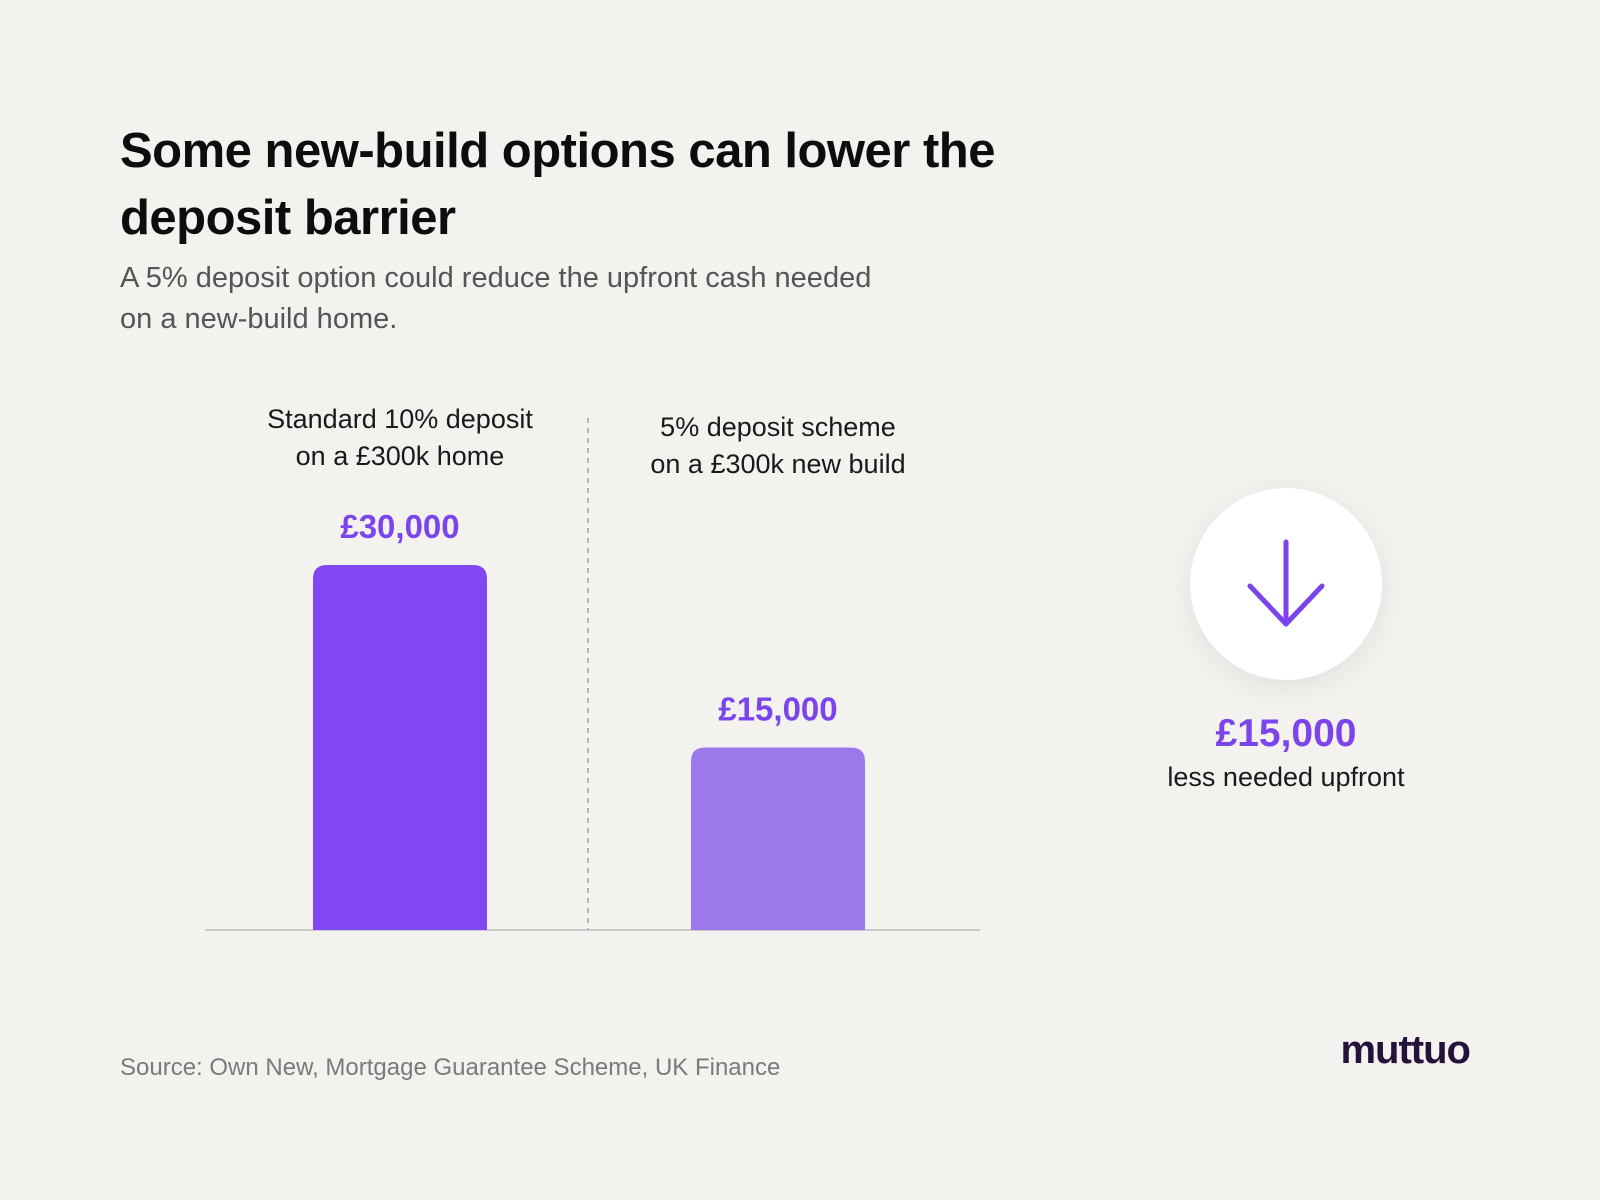 The height and width of the screenshot is (1200, 1600). Describe the element at coordinates (777, 464) in the screenshot. I see `category-label: on a £300k new build` at that location.